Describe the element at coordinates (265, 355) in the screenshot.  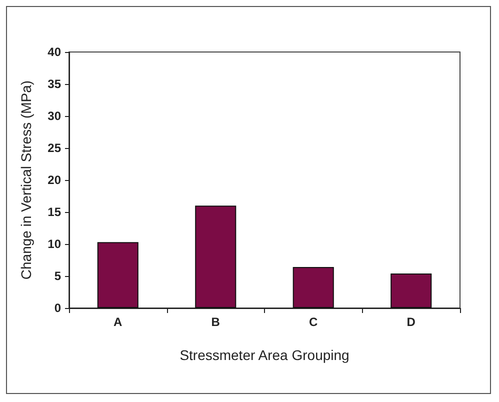
I see `x-axis-title: Stressmeter Area Grouping` at that location.